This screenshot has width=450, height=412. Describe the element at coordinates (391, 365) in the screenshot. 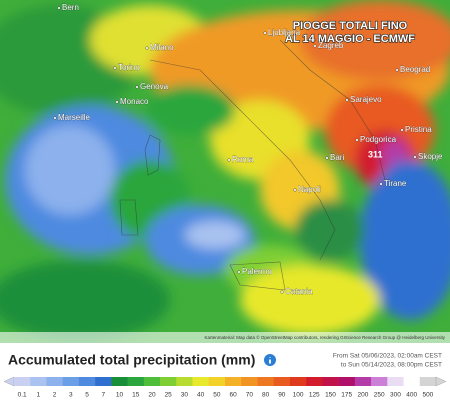

I see `period-to: to Sun 05/14/2023, 08:00pm CEST` at that location.